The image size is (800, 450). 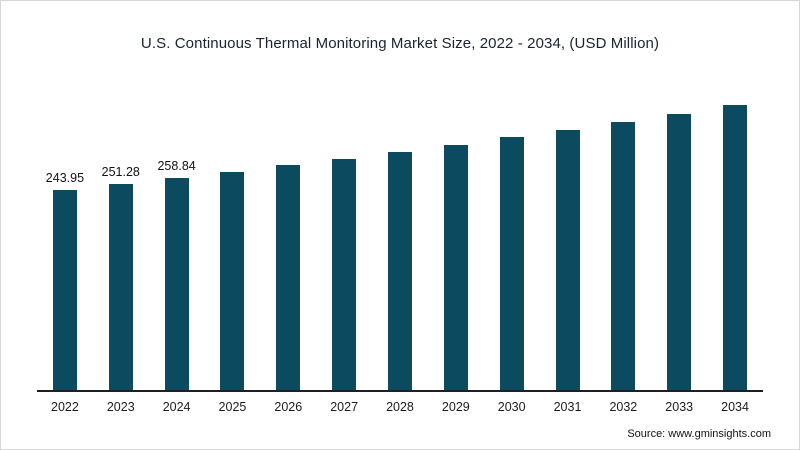 I want to click on bar-group-2033: 2033, so click(x=679, y=251).